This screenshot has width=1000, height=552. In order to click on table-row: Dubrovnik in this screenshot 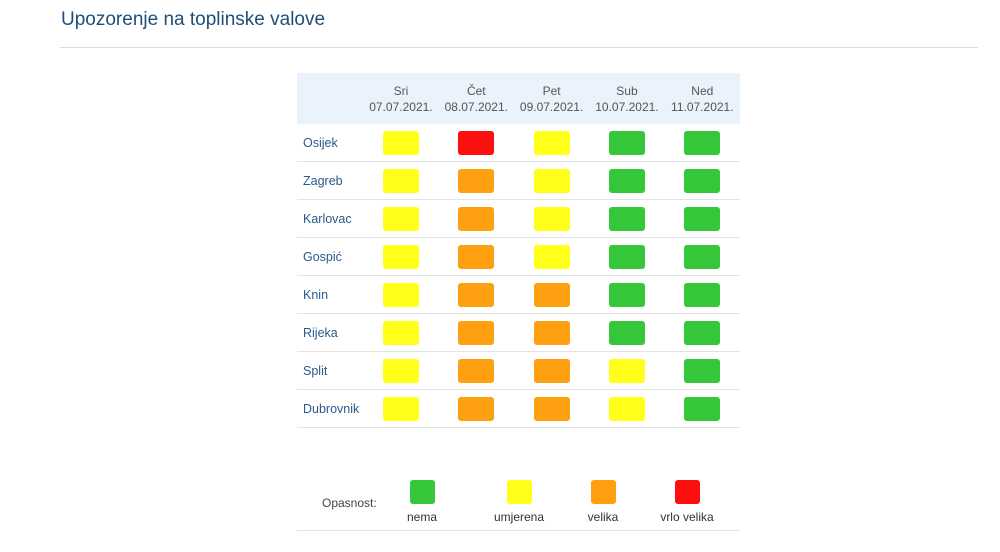, I will do `click(518, 408)`.